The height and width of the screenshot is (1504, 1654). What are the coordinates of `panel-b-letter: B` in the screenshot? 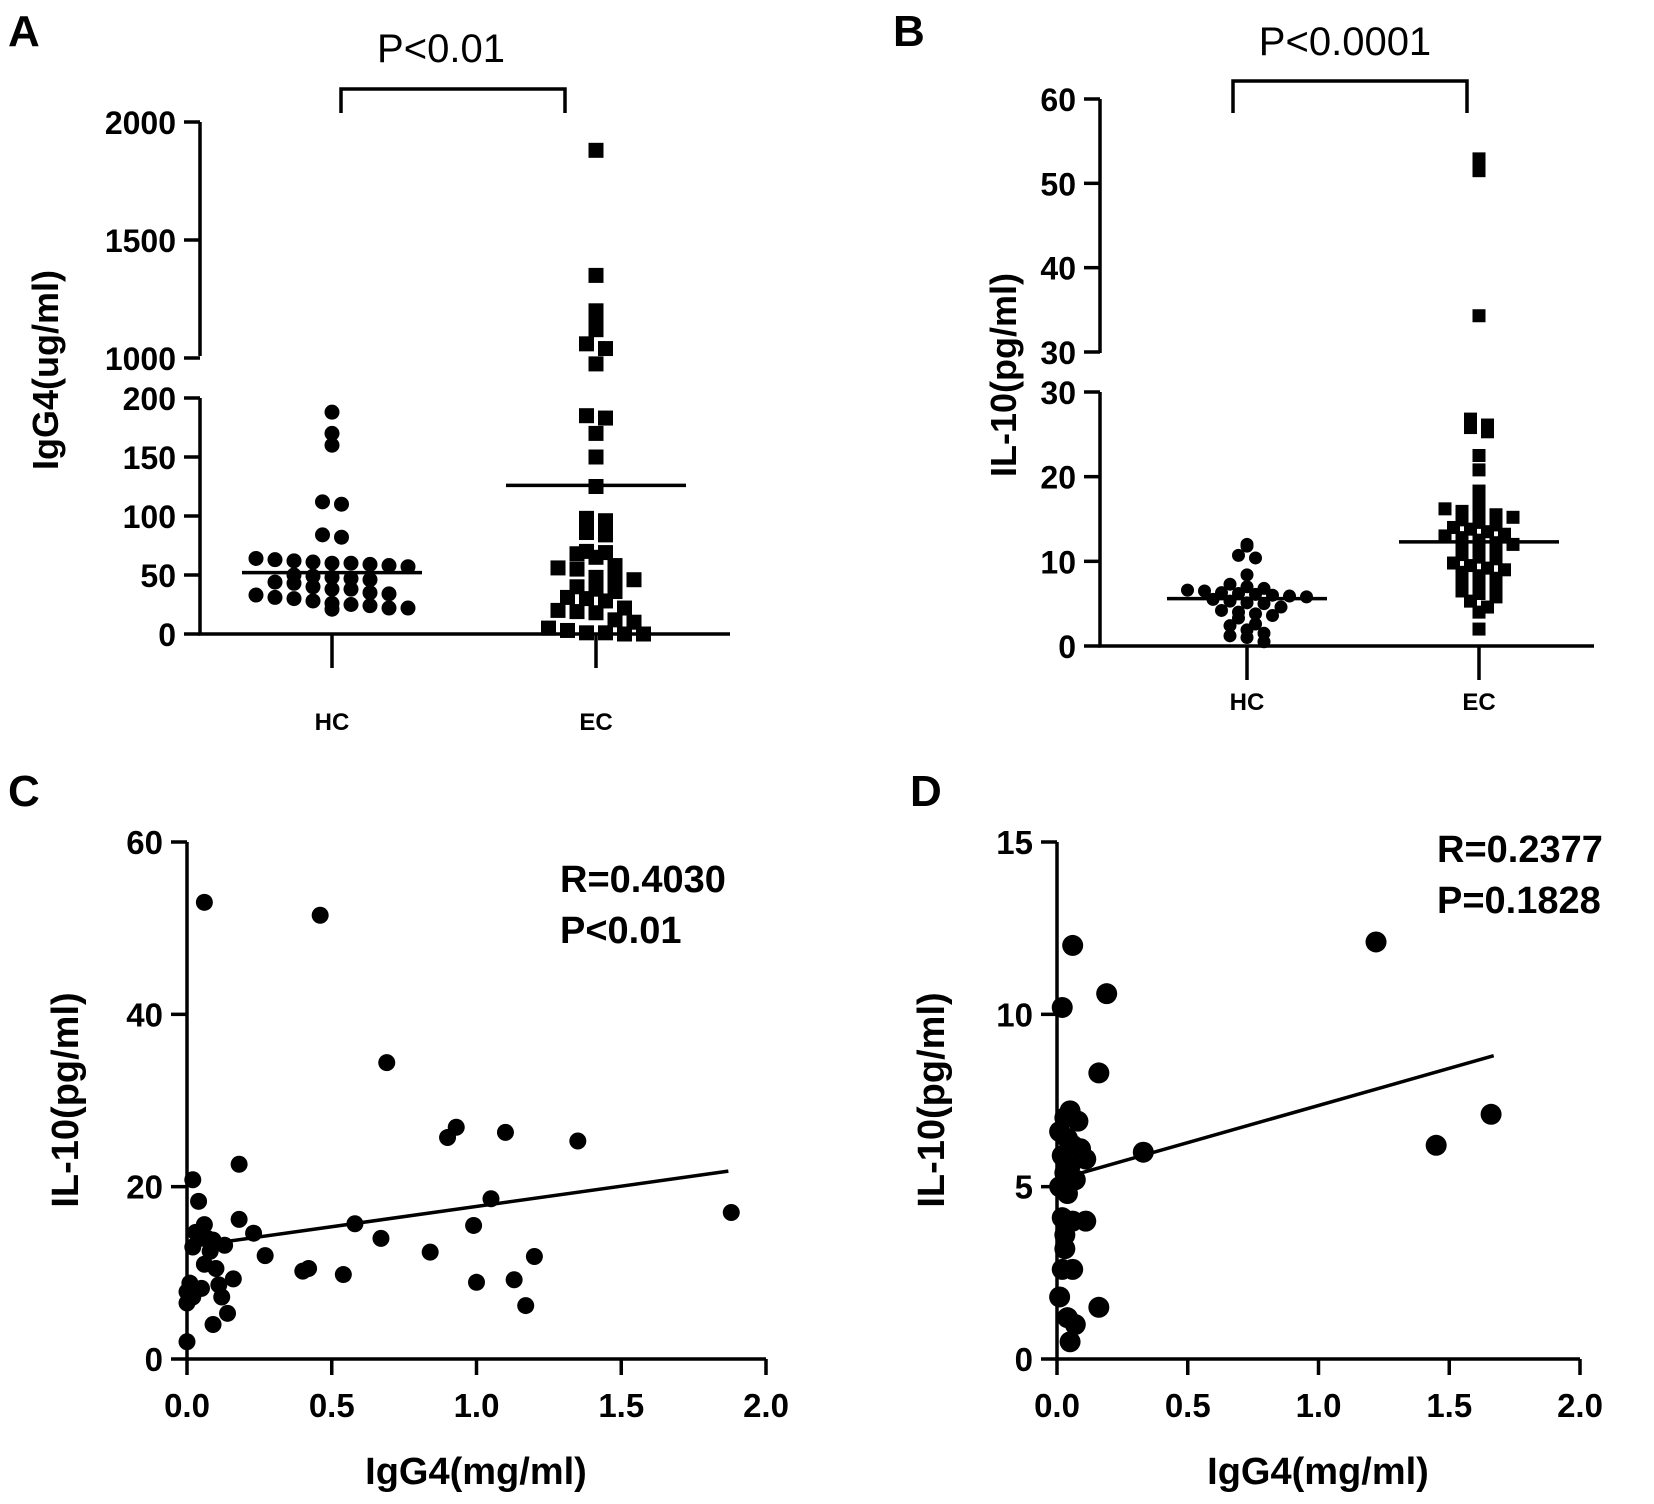 It's located at (909, 31).